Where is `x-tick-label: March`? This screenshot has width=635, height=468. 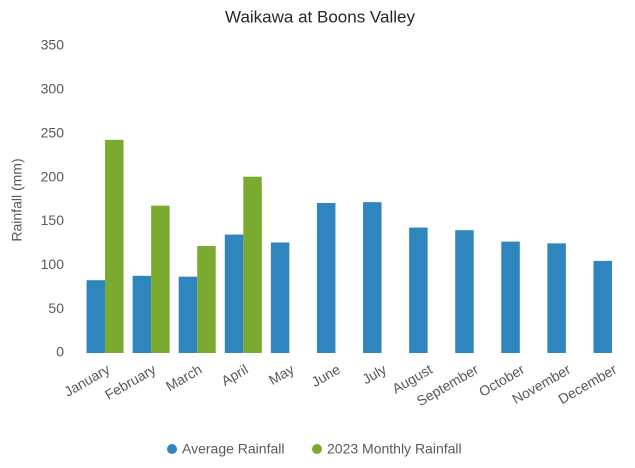
x-tick-label: March is located at coordinates (184, 377).